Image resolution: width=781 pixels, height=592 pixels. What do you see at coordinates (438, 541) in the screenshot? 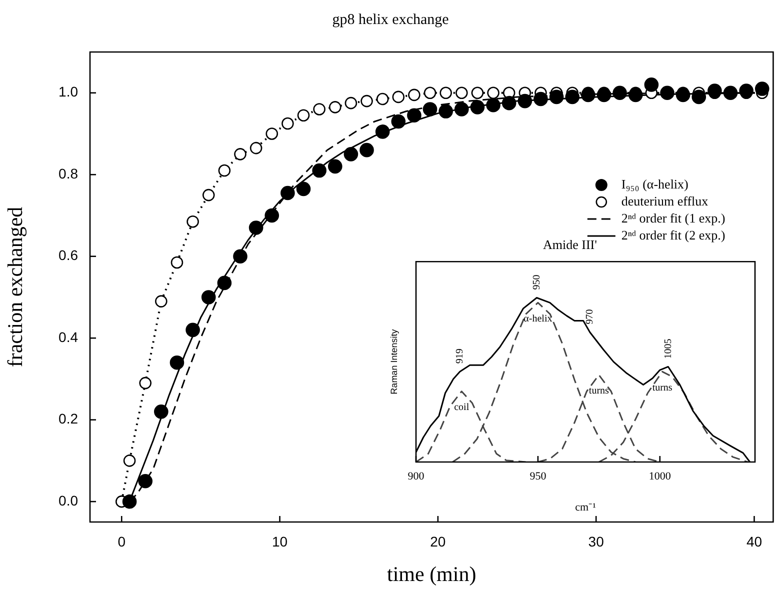
I see `x-tick-label: 20` at bounding box center [438, 541].